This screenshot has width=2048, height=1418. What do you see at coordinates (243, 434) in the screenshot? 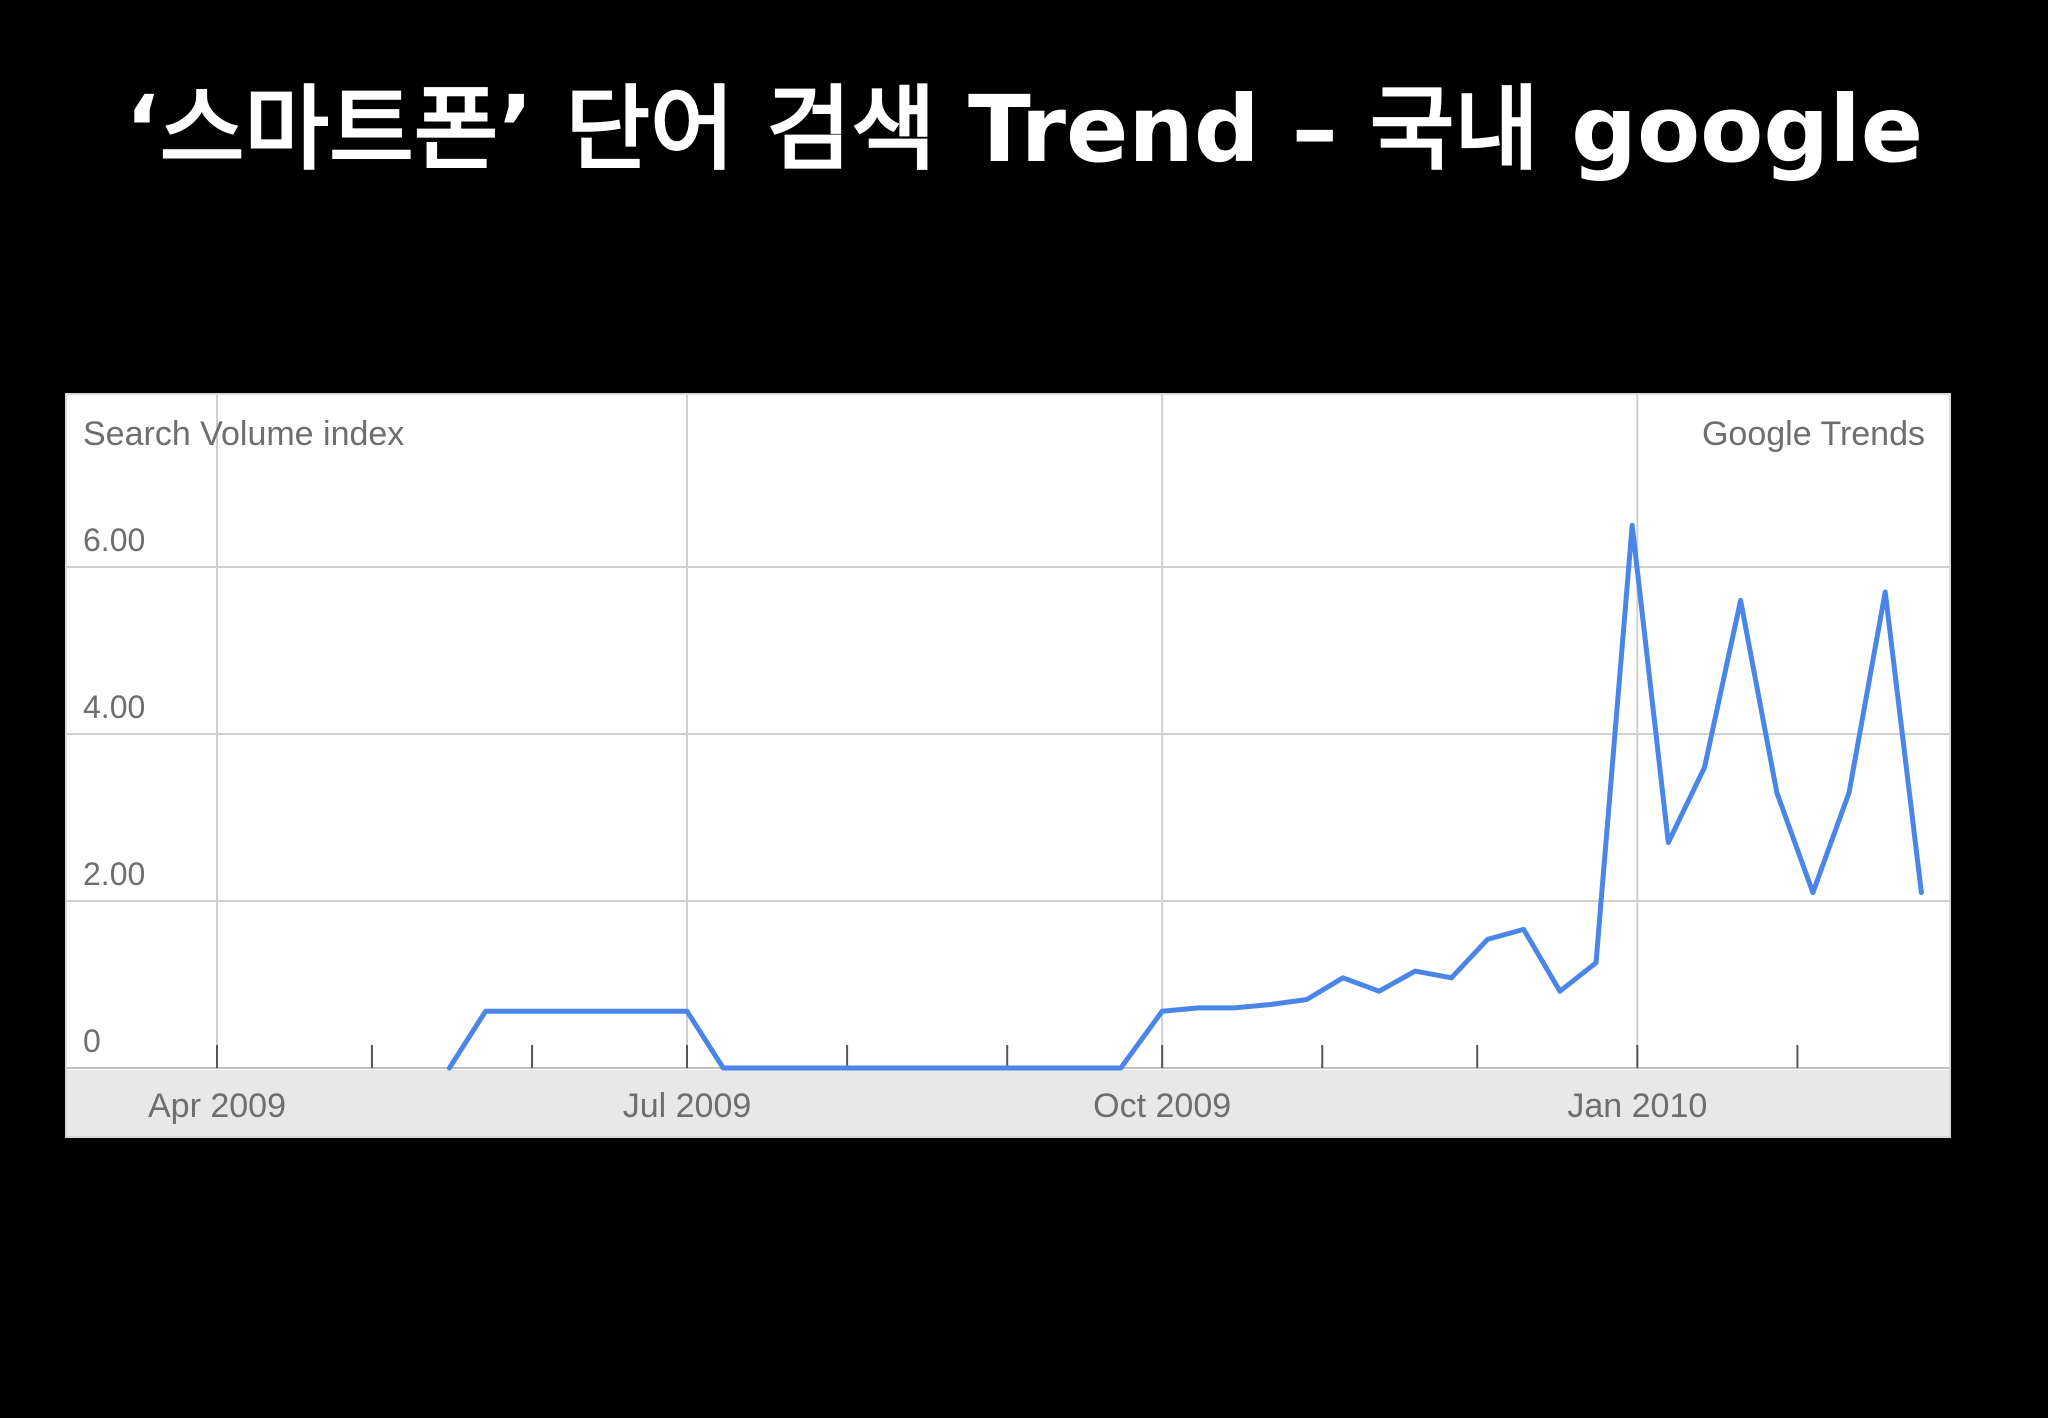
I see `y-axis-label: Search Volume index` at bounding box center [243, 434].